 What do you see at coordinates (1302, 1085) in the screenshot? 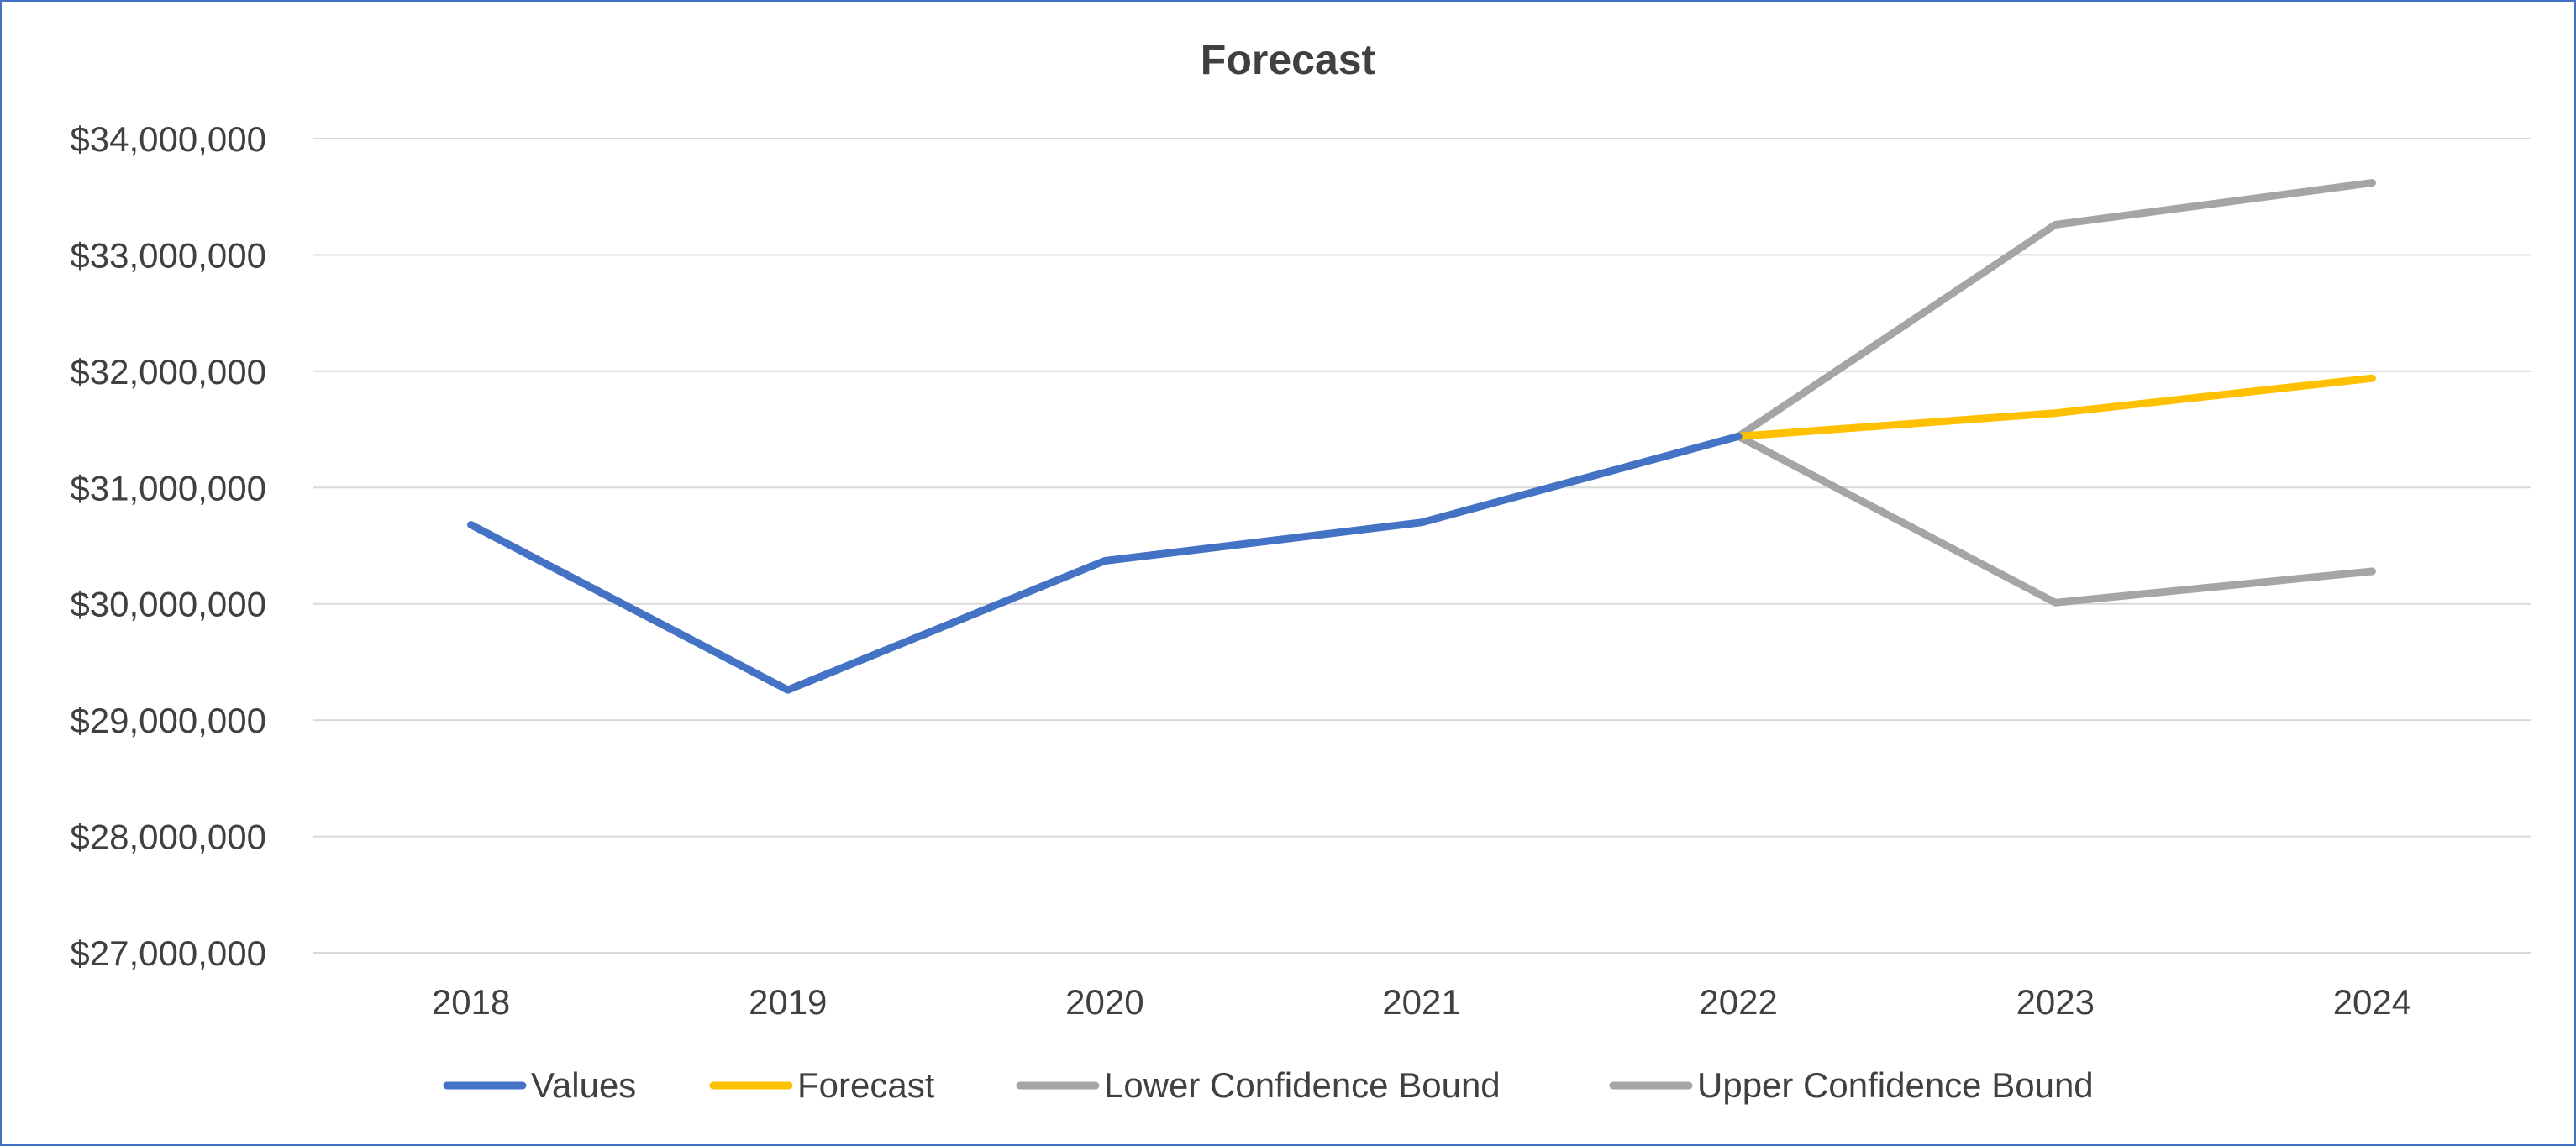
I see `legend-label: Lower Confidence Bound` at bounding box center [1302, 1085].